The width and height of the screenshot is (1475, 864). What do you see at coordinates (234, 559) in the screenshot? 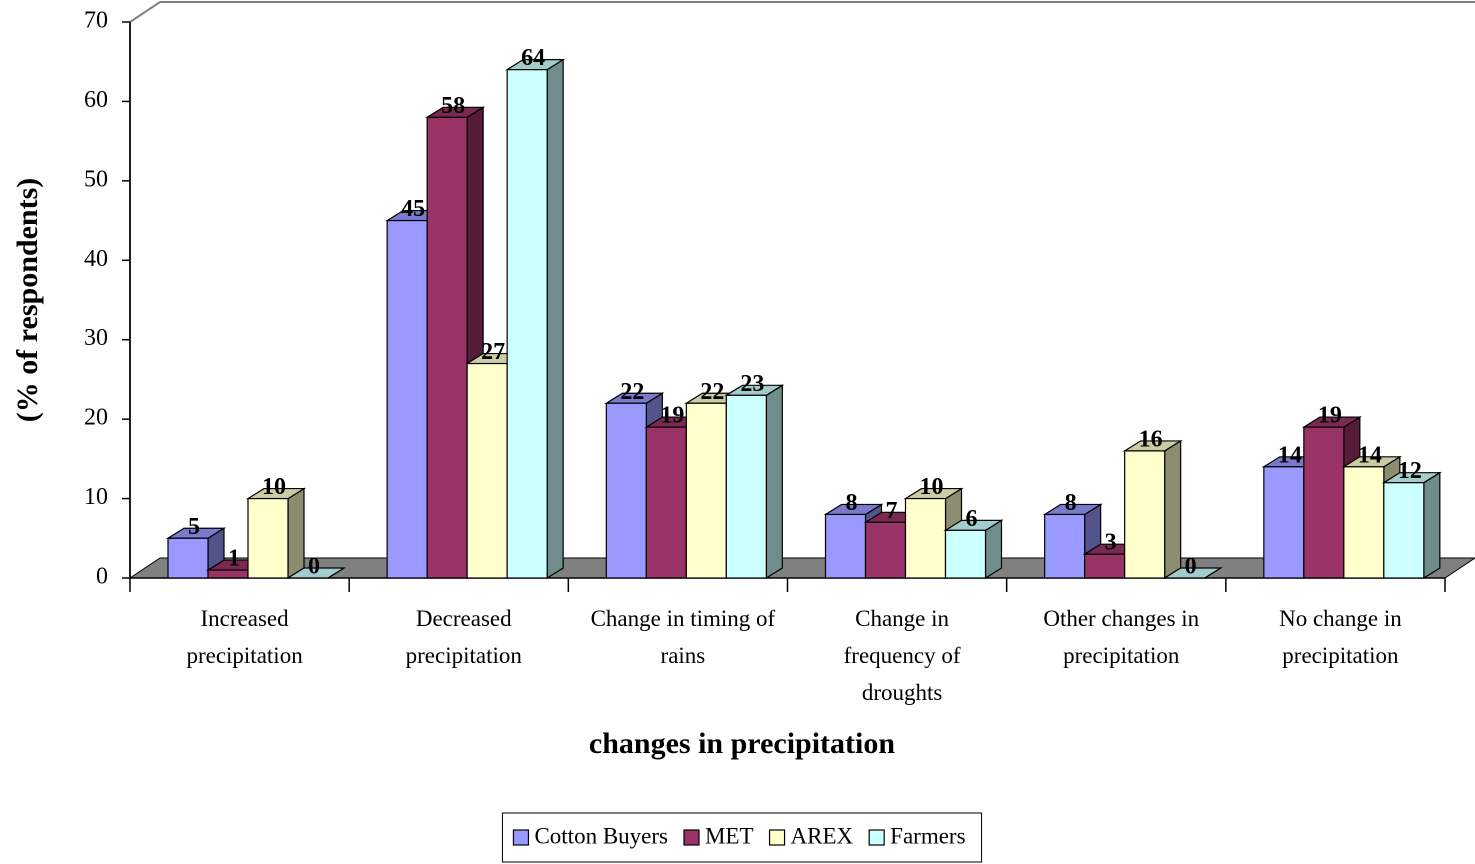
I see `data-label: 1` at bounding box center [234, 559].